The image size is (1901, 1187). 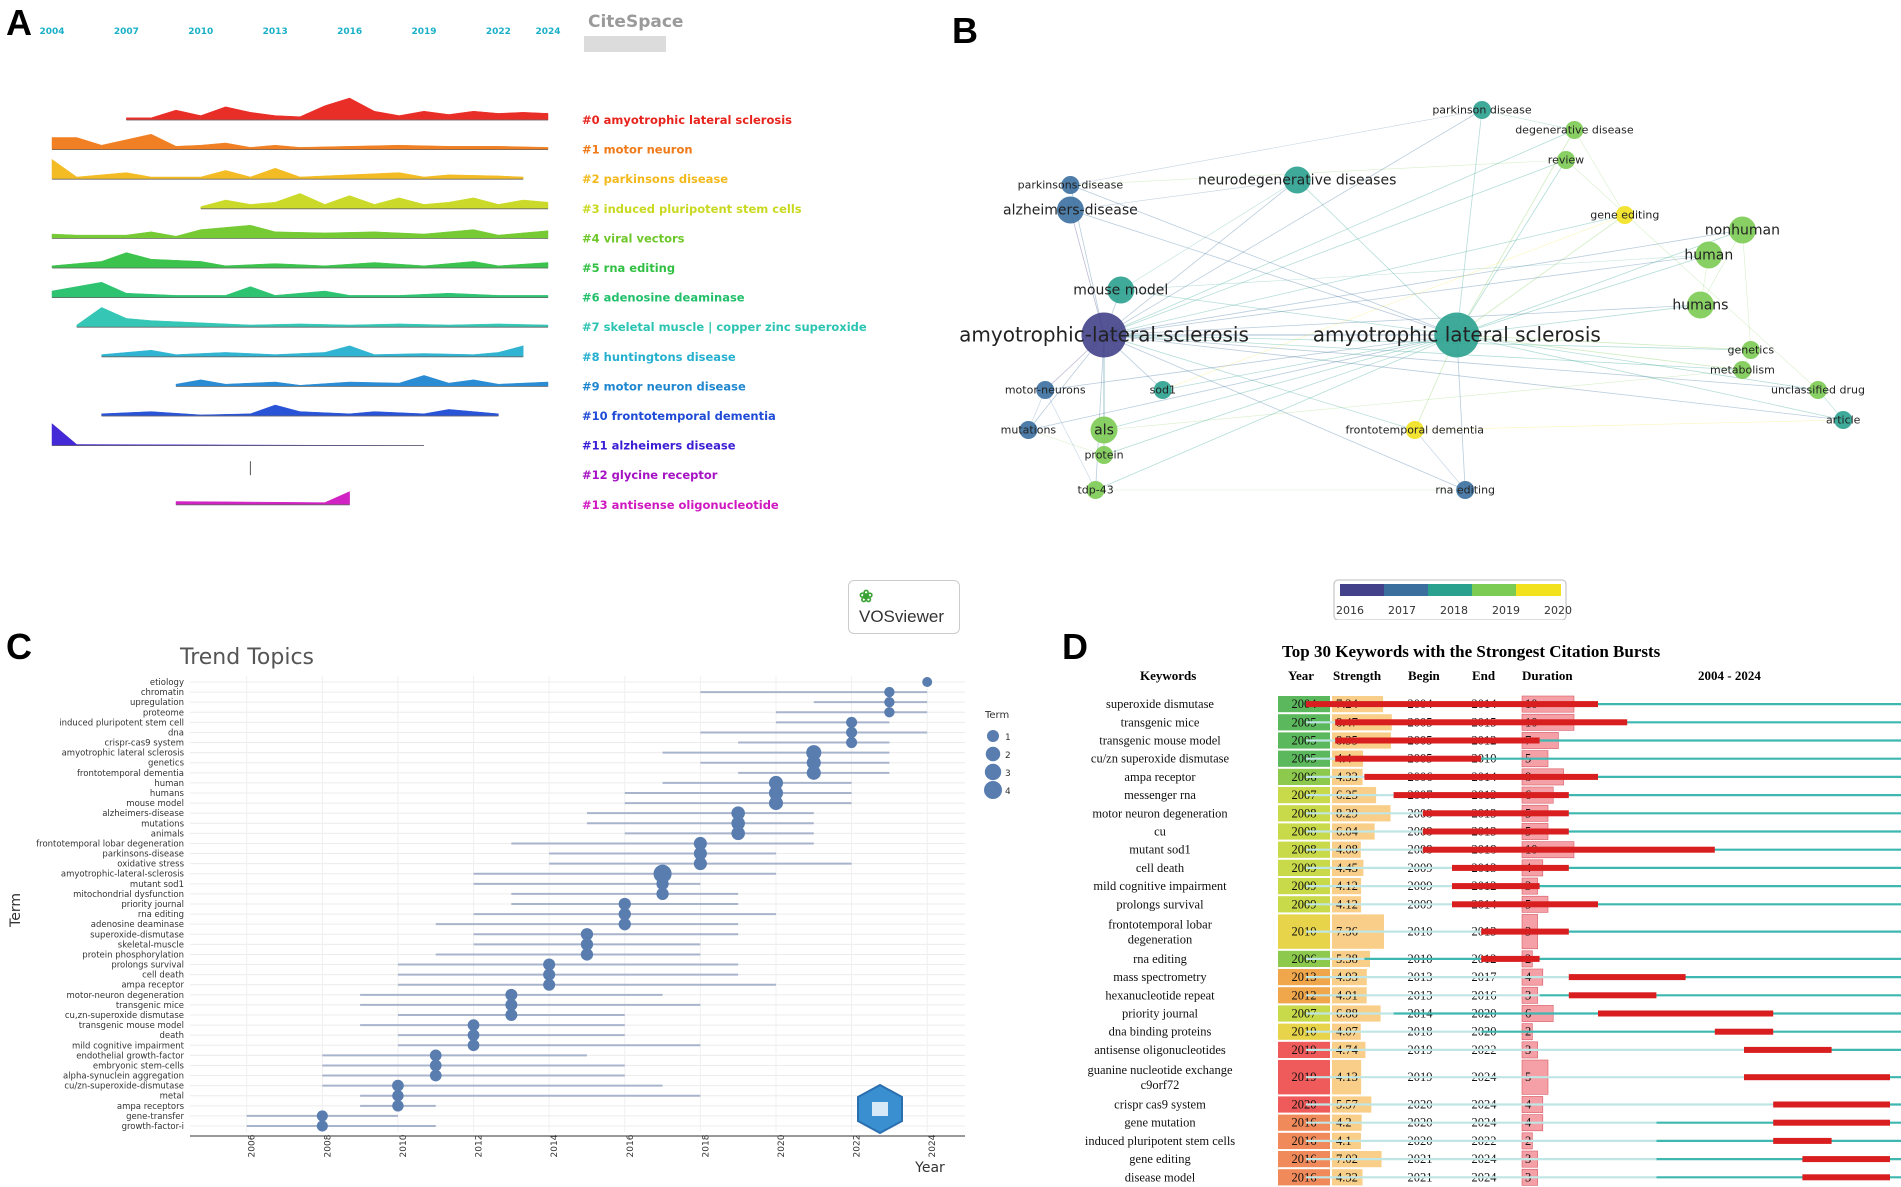 I want to click on cluster-label-4: #4 viral vectors, so click(x=633, y=238).